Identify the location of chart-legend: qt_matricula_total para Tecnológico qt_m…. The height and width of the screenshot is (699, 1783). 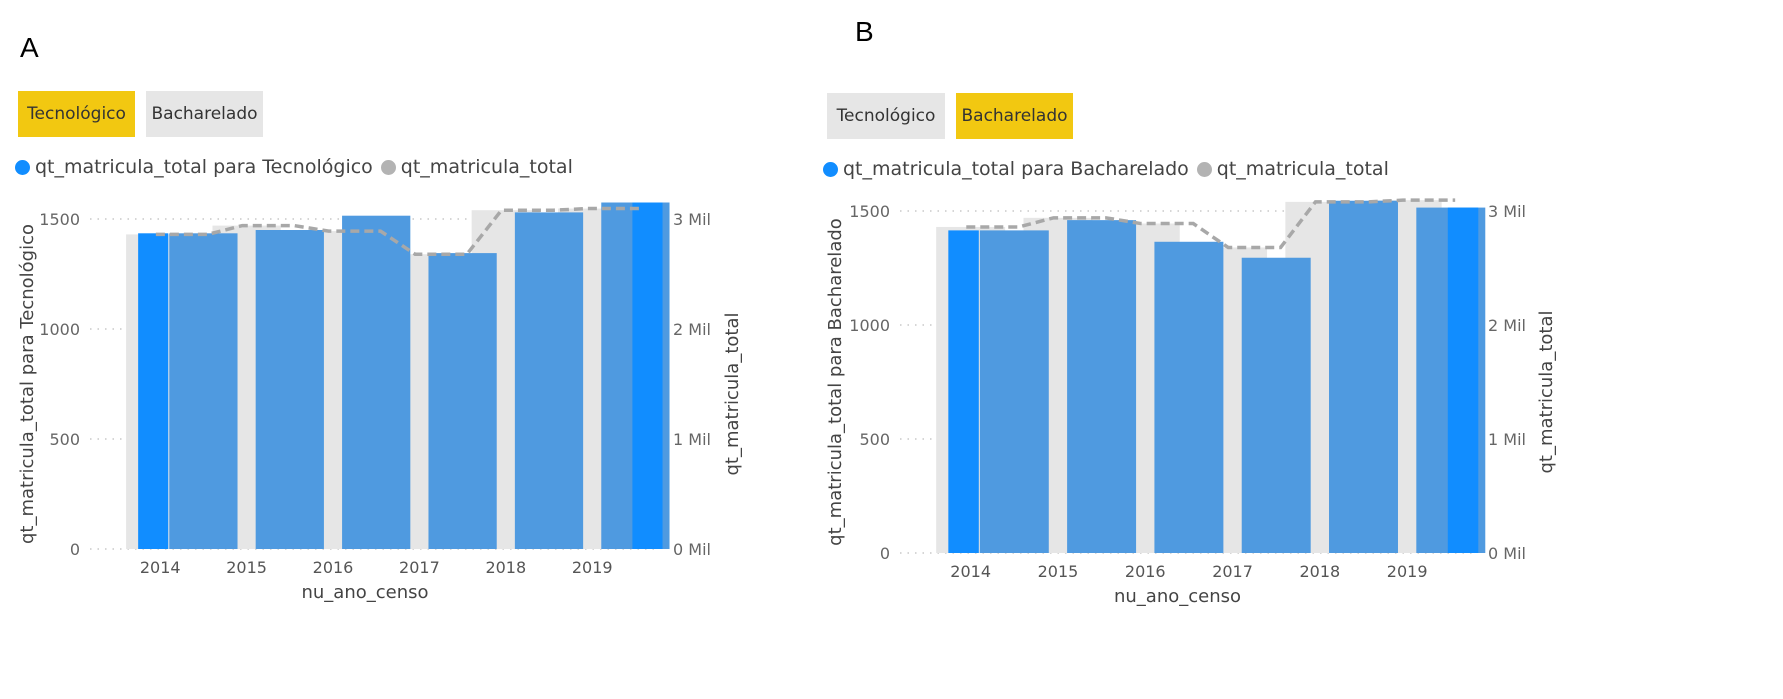
(298, 167).